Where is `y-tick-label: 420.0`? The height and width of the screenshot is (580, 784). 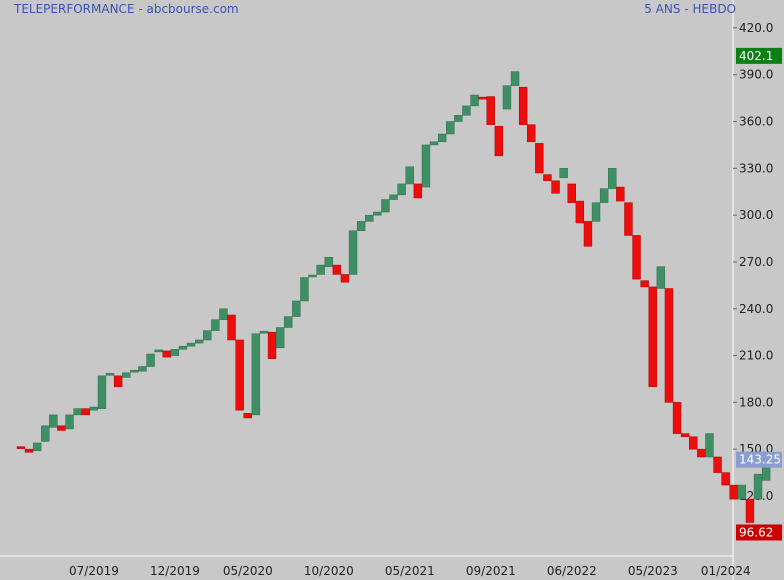
y-tick-label: 420.0 is located at coordinates (756, 28).